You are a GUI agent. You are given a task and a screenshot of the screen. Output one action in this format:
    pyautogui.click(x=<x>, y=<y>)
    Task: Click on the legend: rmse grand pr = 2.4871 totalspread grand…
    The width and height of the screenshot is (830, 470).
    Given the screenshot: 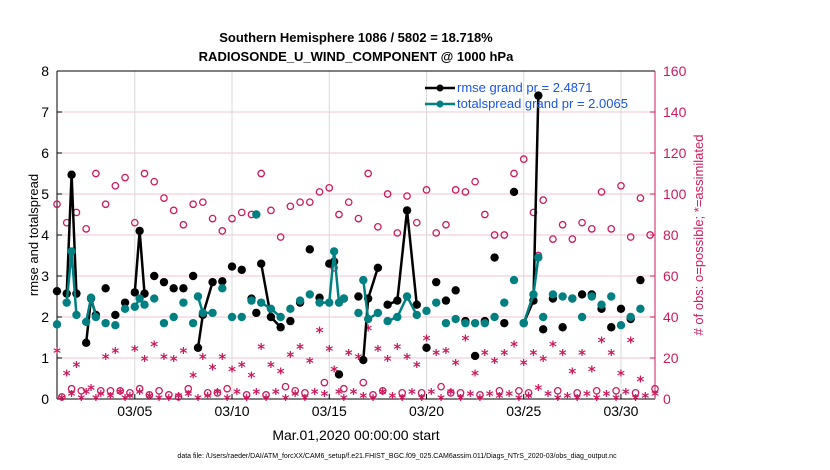 What is the action you would take?
    pyautogui.click(x=526, y=95)
    